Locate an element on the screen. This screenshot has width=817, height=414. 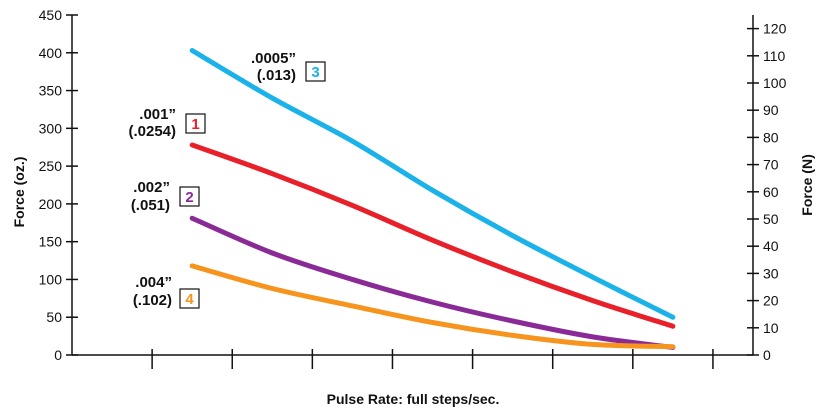
series-label-mm-3: (.013) is located at coordinates (276, 75).